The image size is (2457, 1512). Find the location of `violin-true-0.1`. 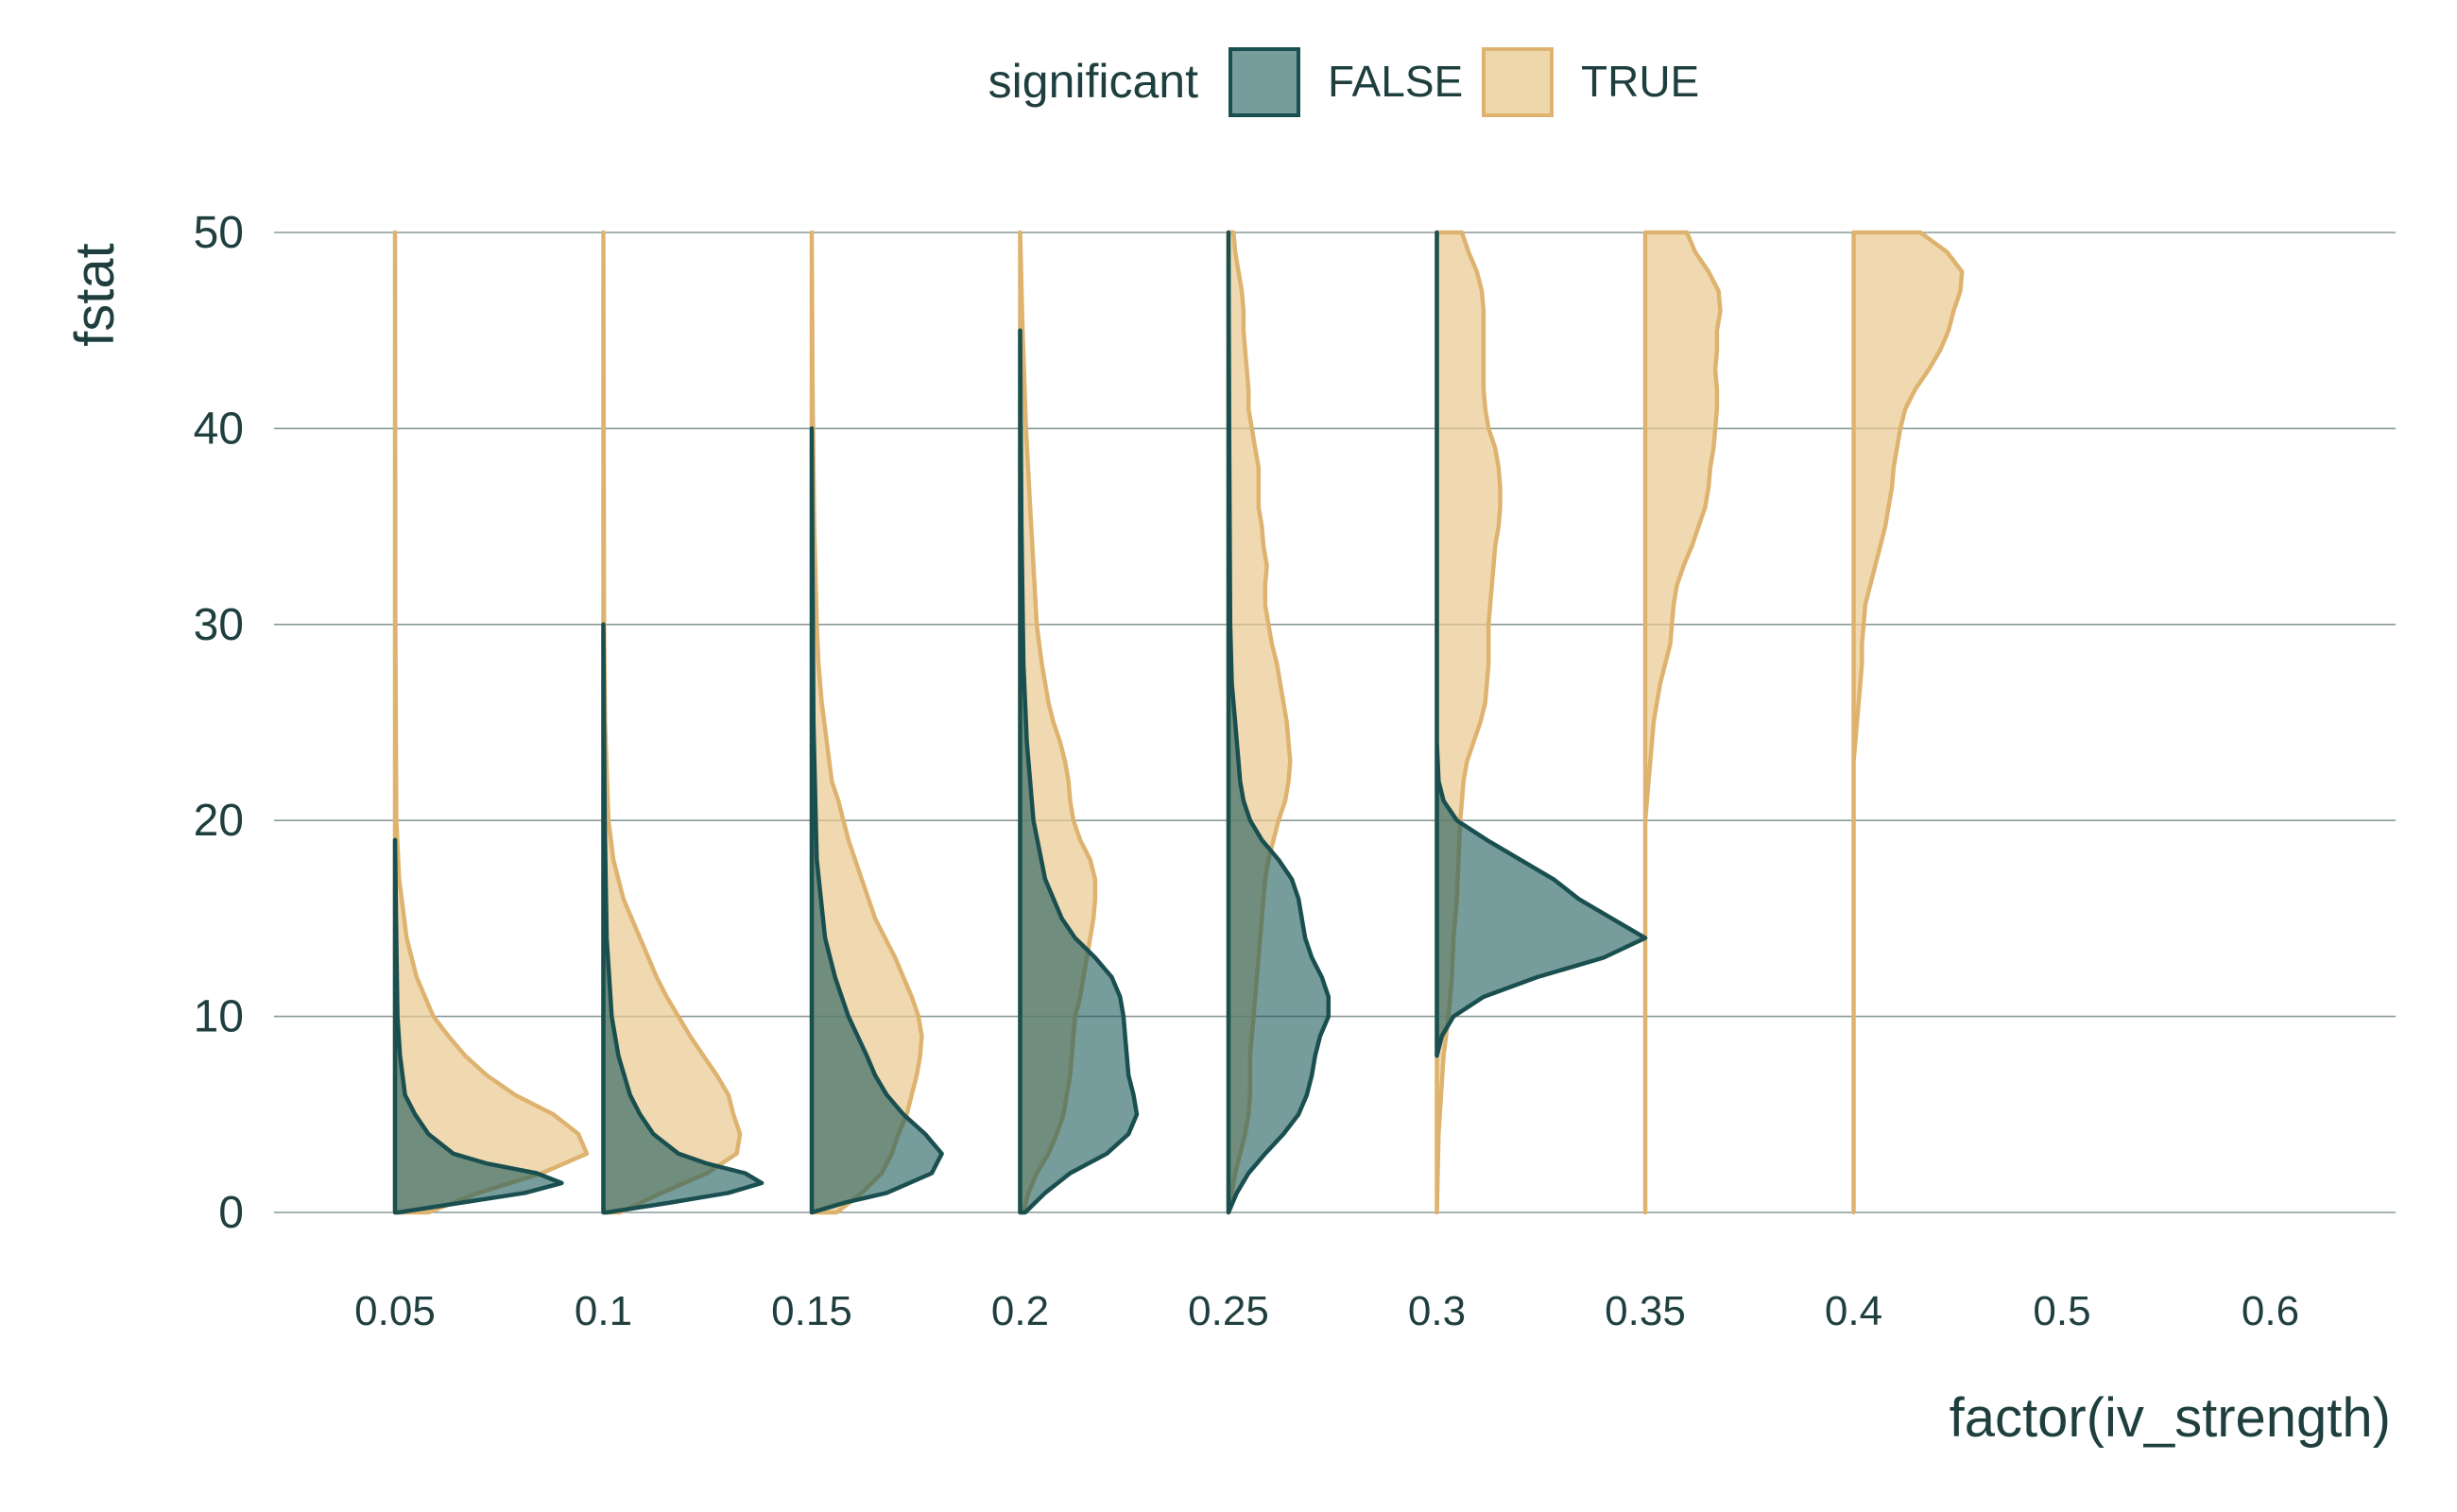

violin-true-0.1 is located at coordinates (672, 722).